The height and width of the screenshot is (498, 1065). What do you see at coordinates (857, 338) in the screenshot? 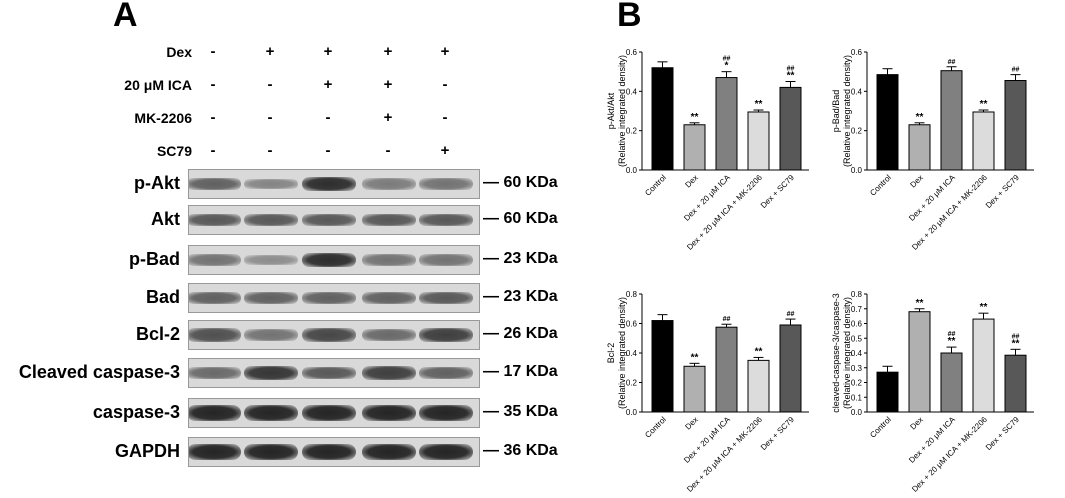
I see `y-tick-label: 0.5` at bounding box center [857, 338].